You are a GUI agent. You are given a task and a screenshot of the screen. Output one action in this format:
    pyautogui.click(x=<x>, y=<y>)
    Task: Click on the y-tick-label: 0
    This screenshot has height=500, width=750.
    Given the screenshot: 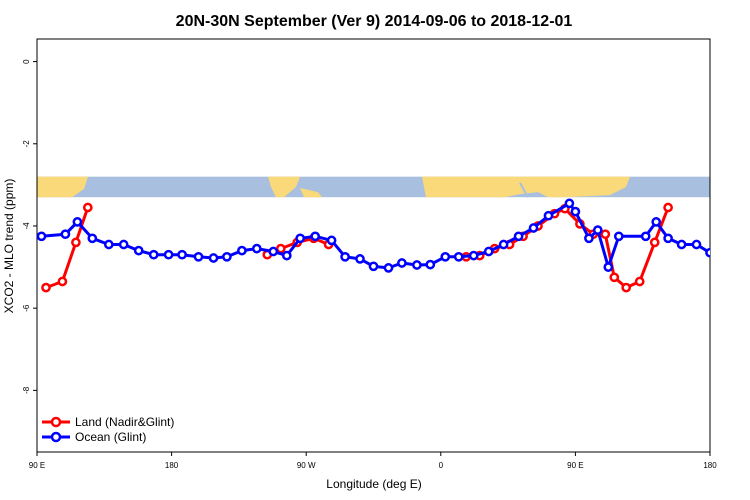 What is the action you would take?
    pyautogui.click(x=26, y=61)
    